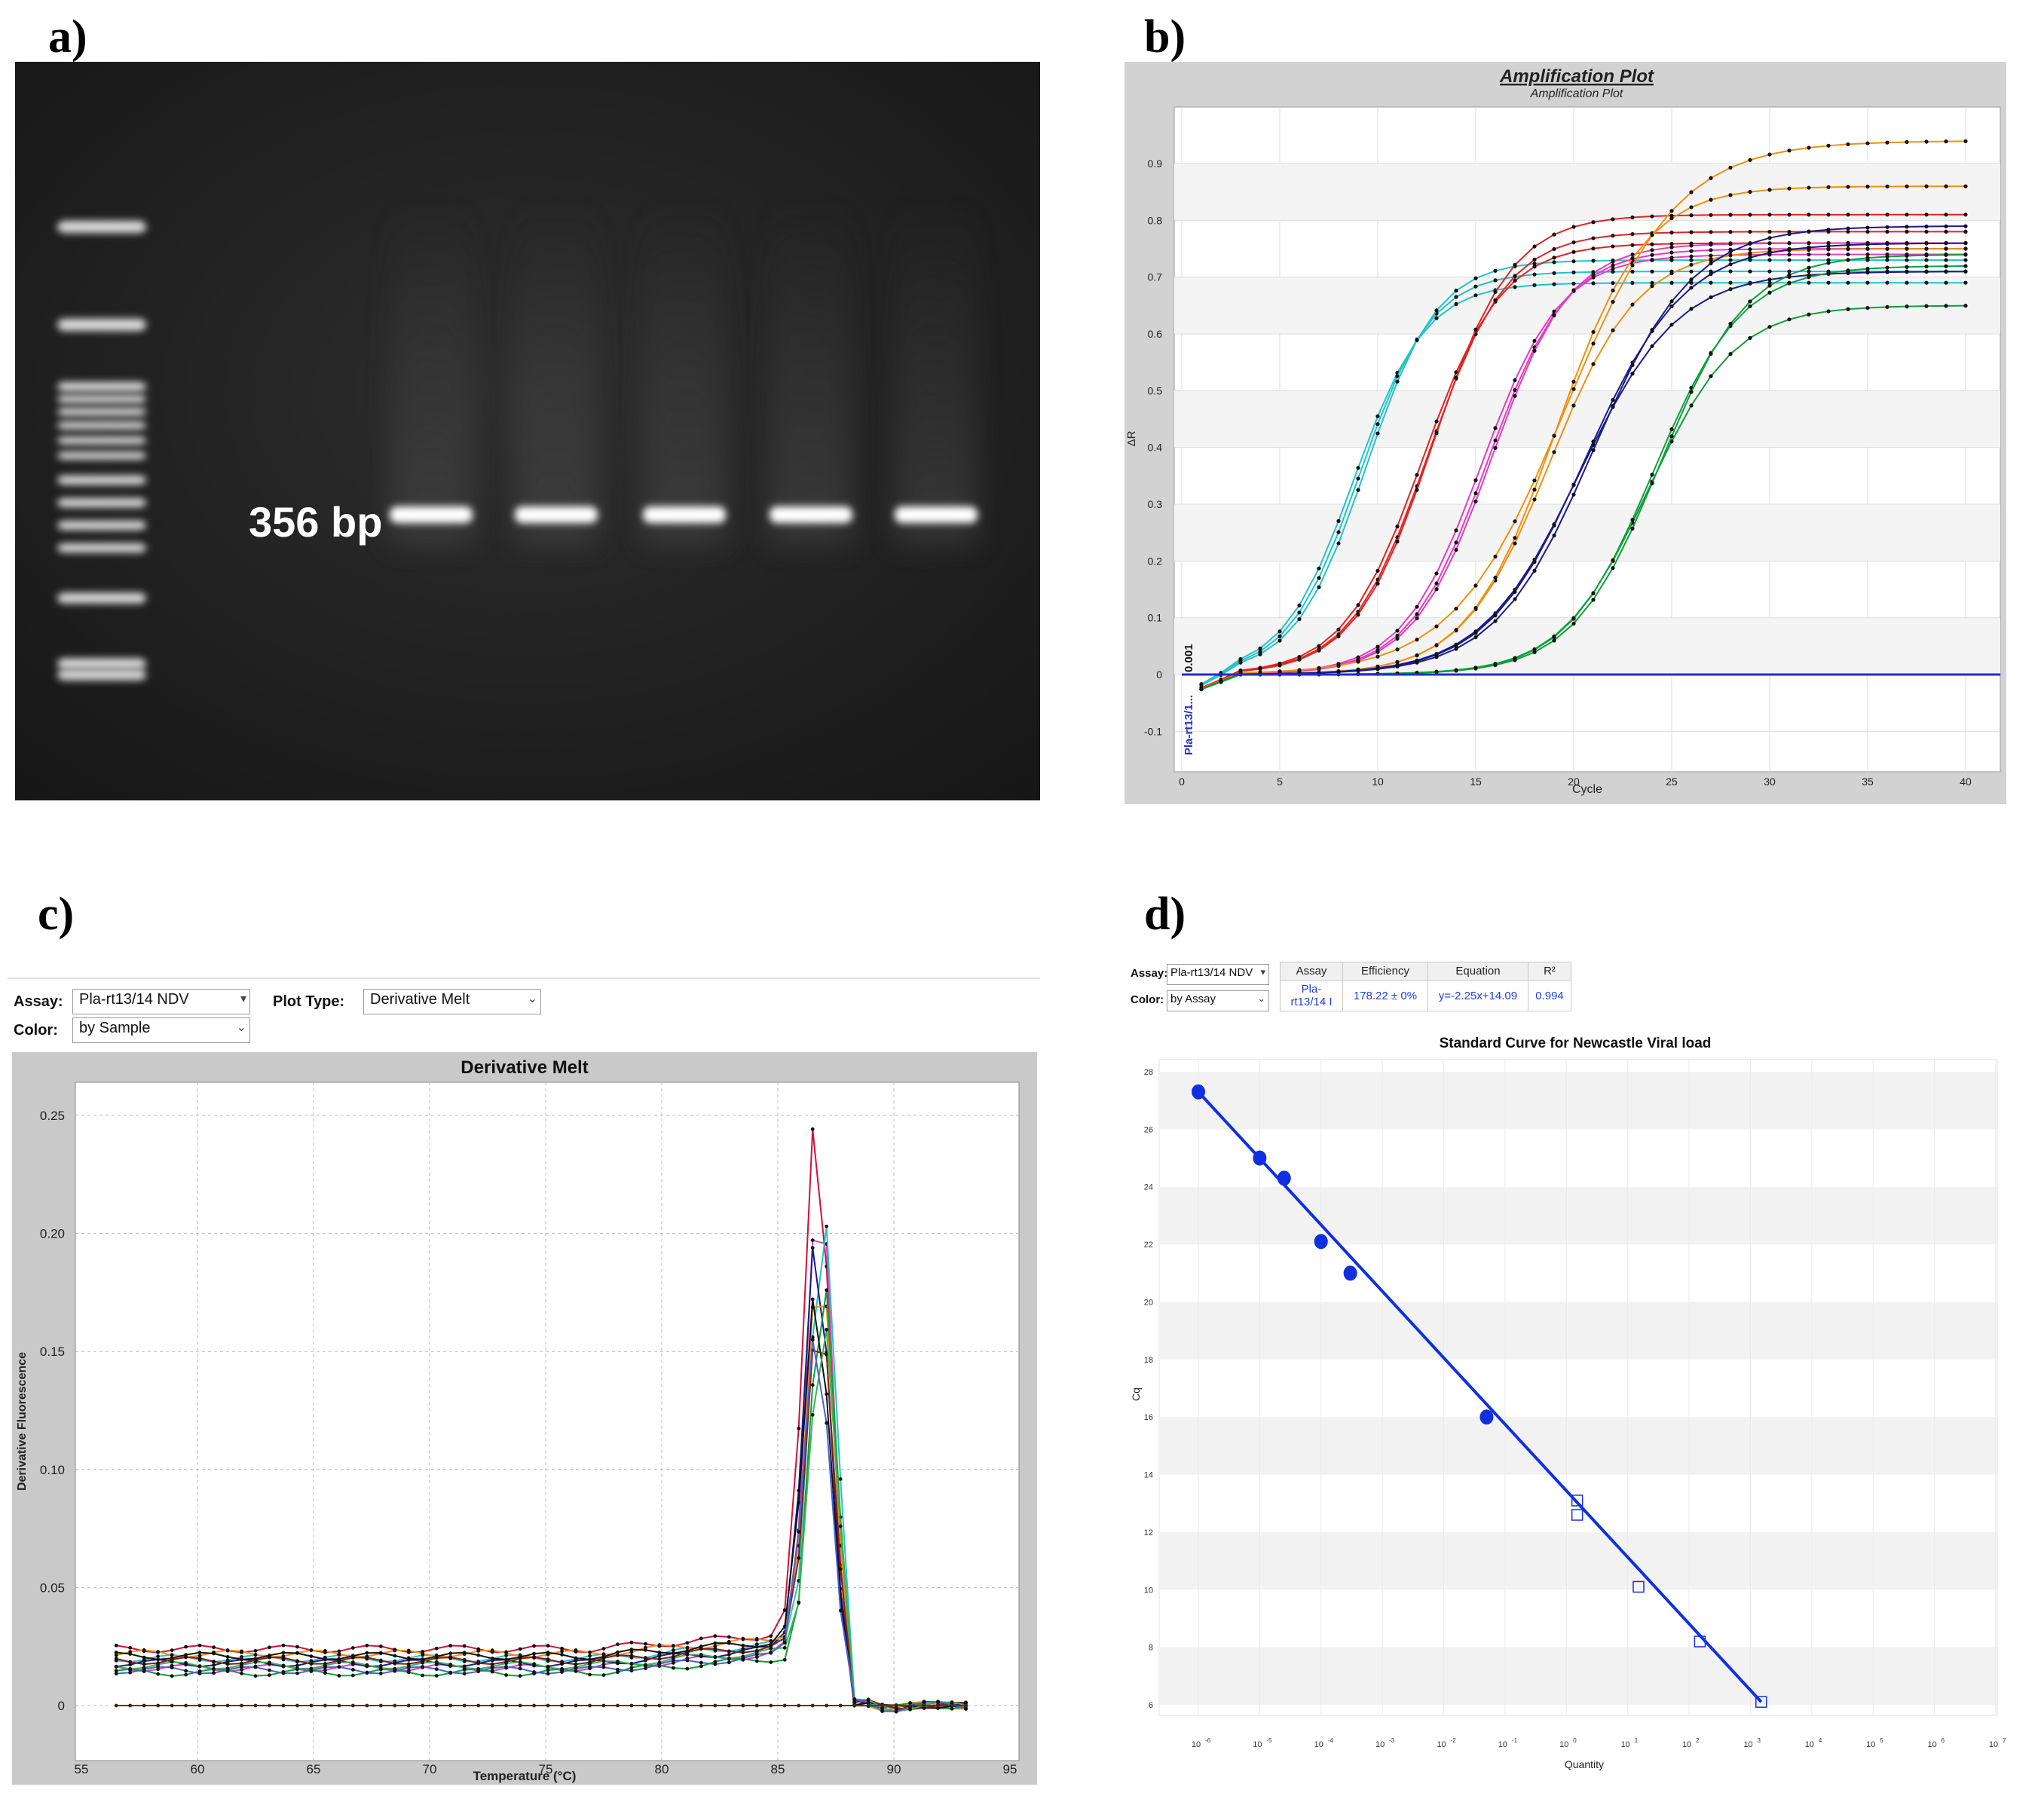  What do you see at coordinates (1576, 93) in the screenshot?
I see `amp-subtitle: Amplification Plot` at bounding box center [1576, 93].